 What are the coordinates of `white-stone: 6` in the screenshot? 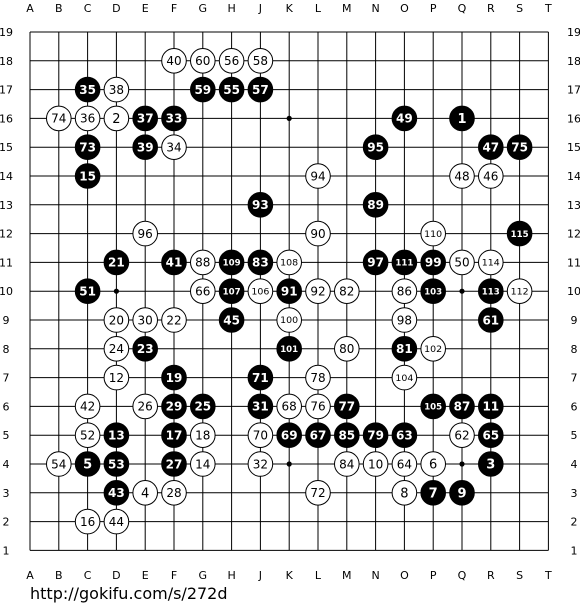 It's located at (433, 464).